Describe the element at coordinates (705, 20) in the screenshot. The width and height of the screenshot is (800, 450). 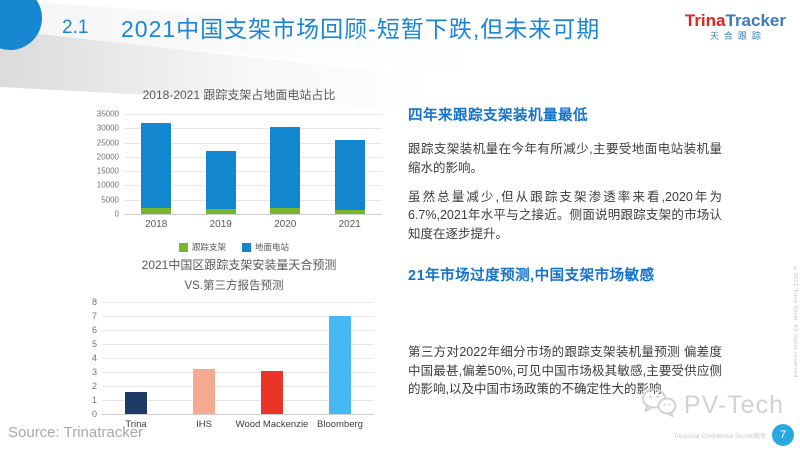
I see `logo-trina: Trina` at that location.